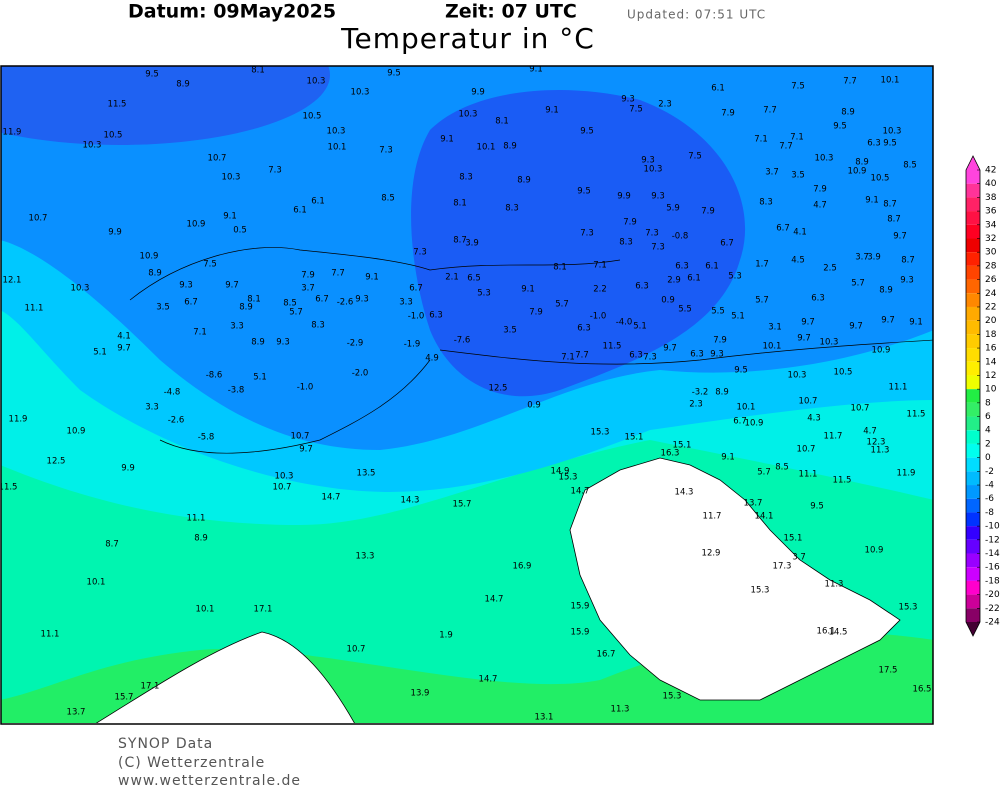 The height and width of the screenshot is (791, 1006). I want to click on station-value: 7.5, so click(695, 157).